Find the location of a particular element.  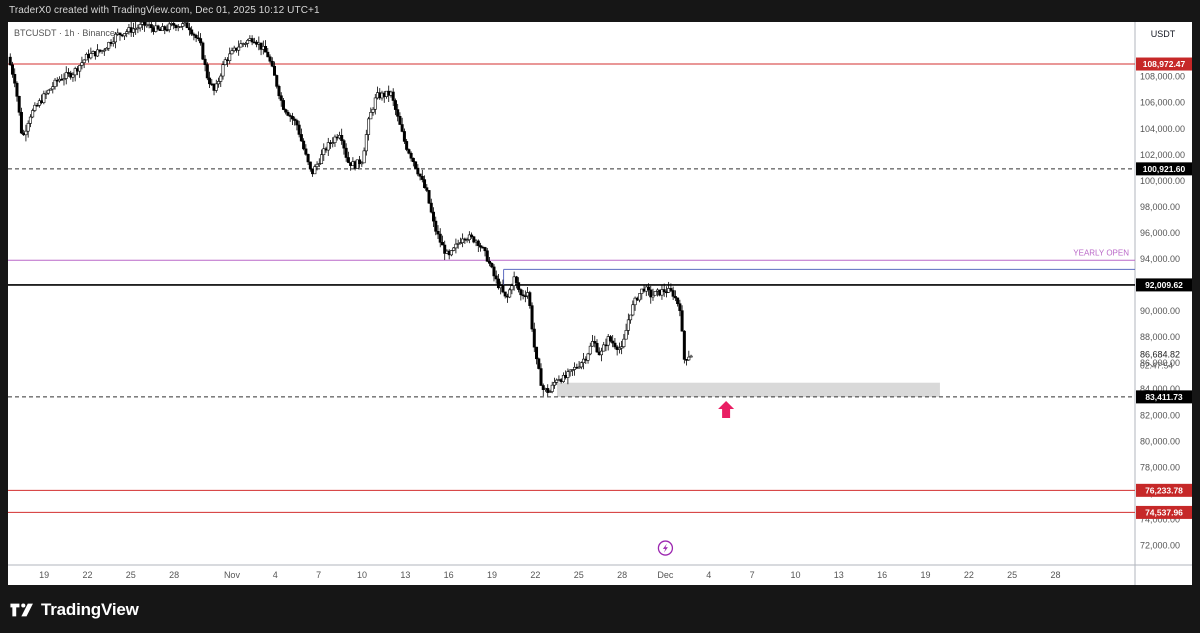

time-tick-label: 28 is located at coordinates (174, 575).